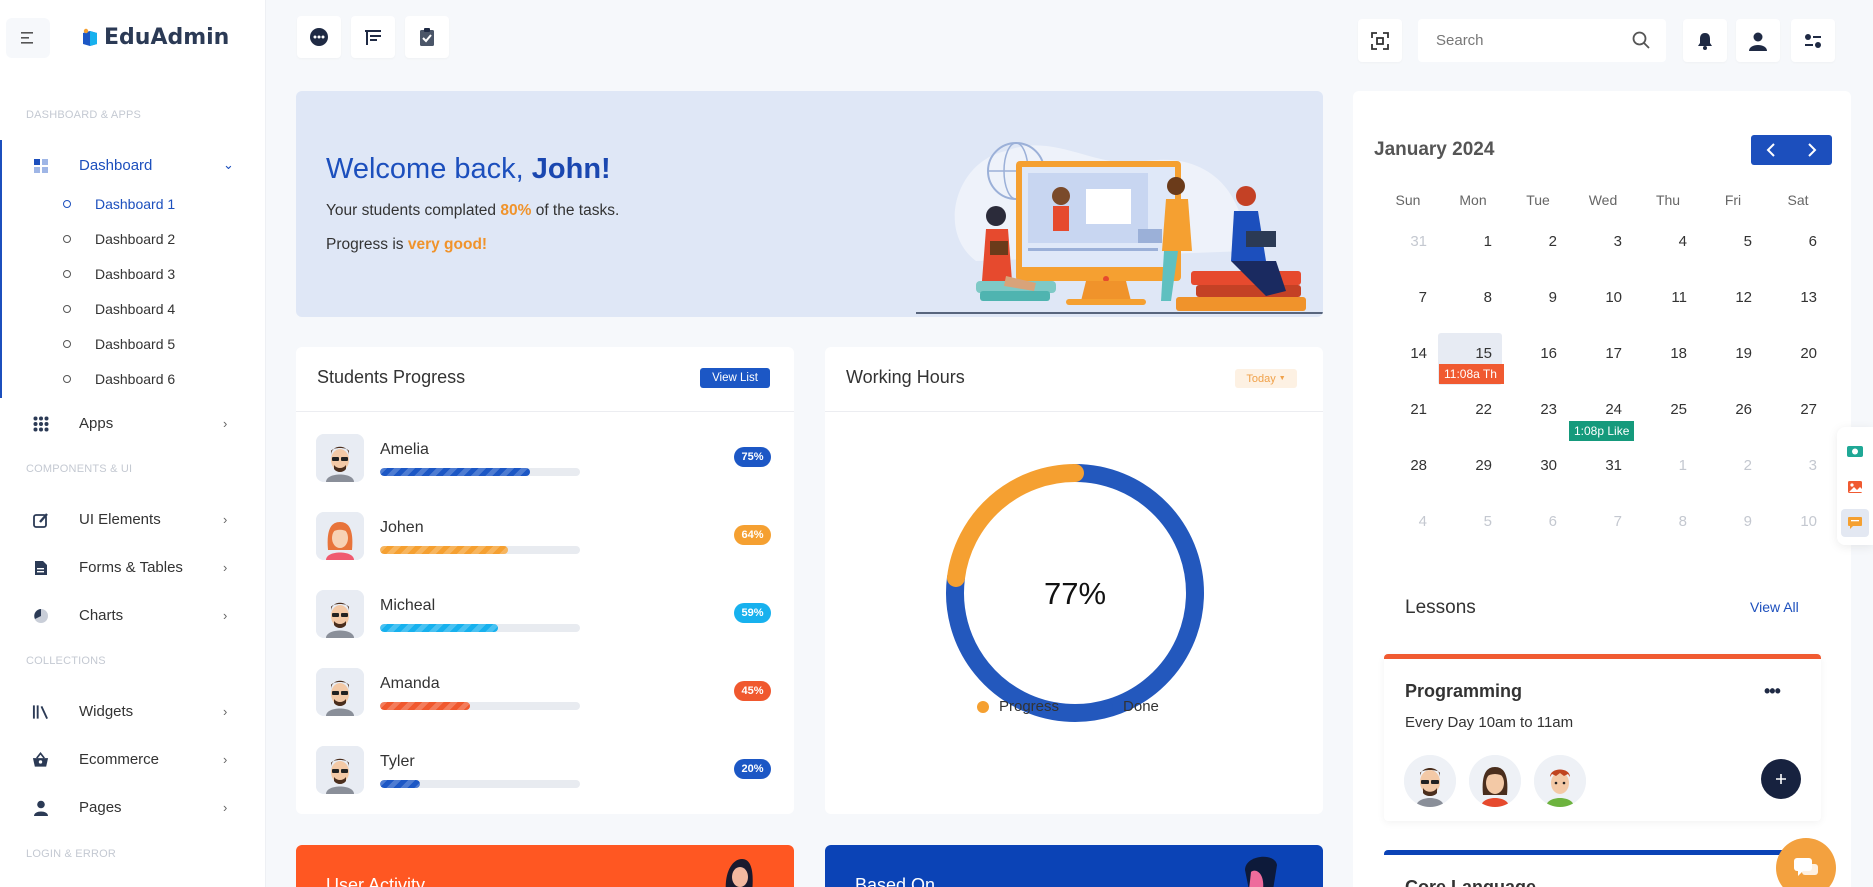 The image size is (1873, 887). I want to click on tasks-button, so click(427, 37).